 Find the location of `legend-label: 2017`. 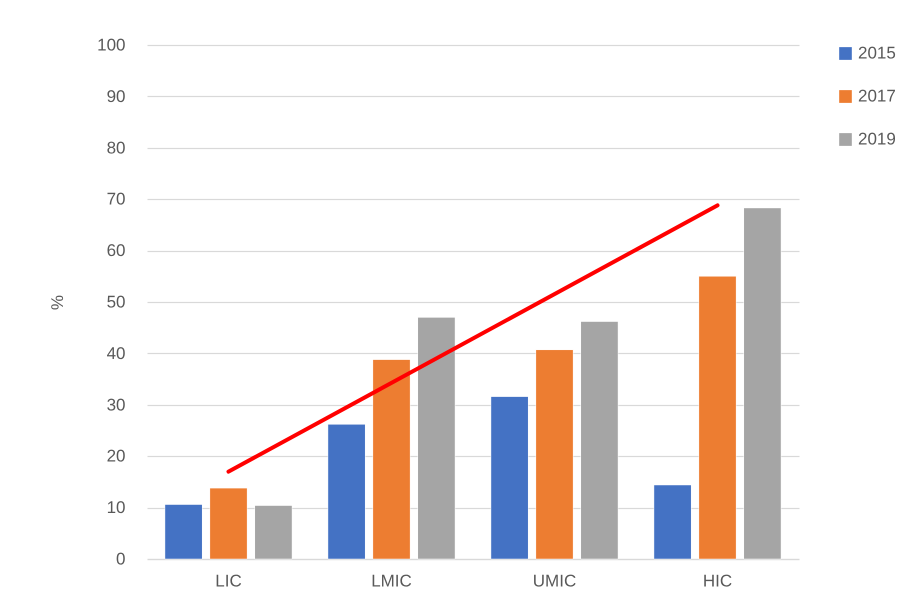

legend-label: 2017 is located at coordinates (877, 96).